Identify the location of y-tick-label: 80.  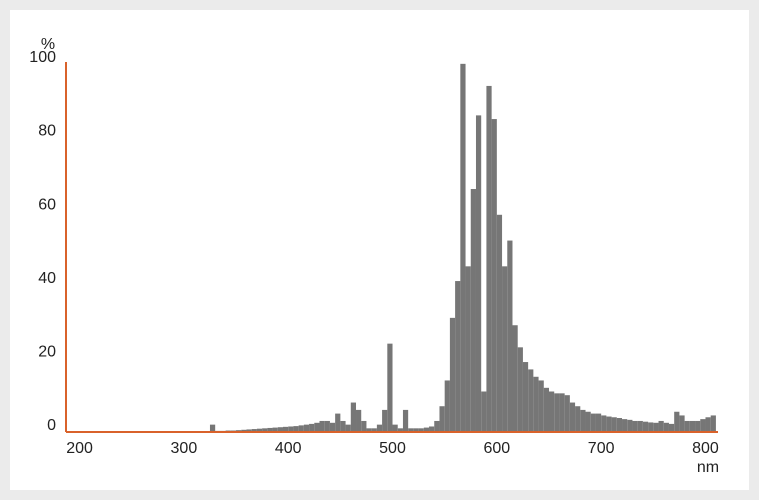
(47, 131).